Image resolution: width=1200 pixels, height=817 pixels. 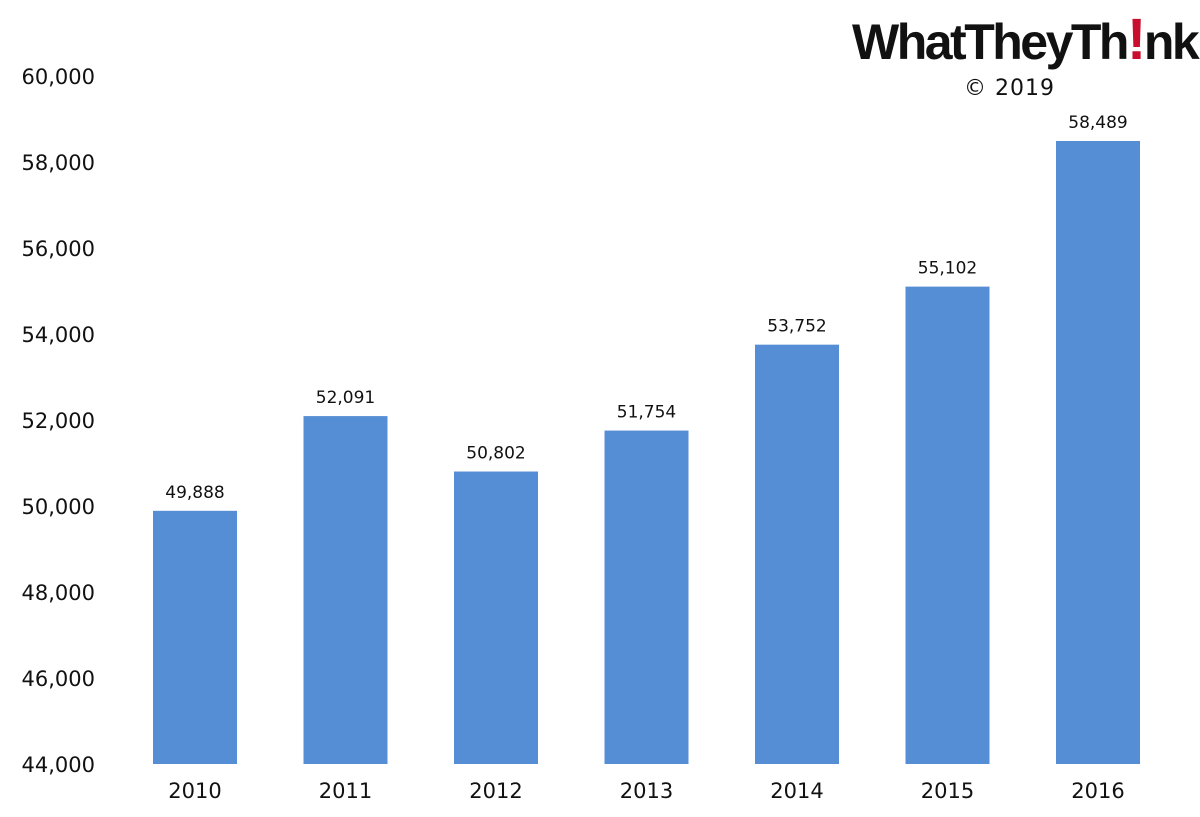 I want to click on logo-text-before: WhatTheyTh, so click(x=990, y=42).